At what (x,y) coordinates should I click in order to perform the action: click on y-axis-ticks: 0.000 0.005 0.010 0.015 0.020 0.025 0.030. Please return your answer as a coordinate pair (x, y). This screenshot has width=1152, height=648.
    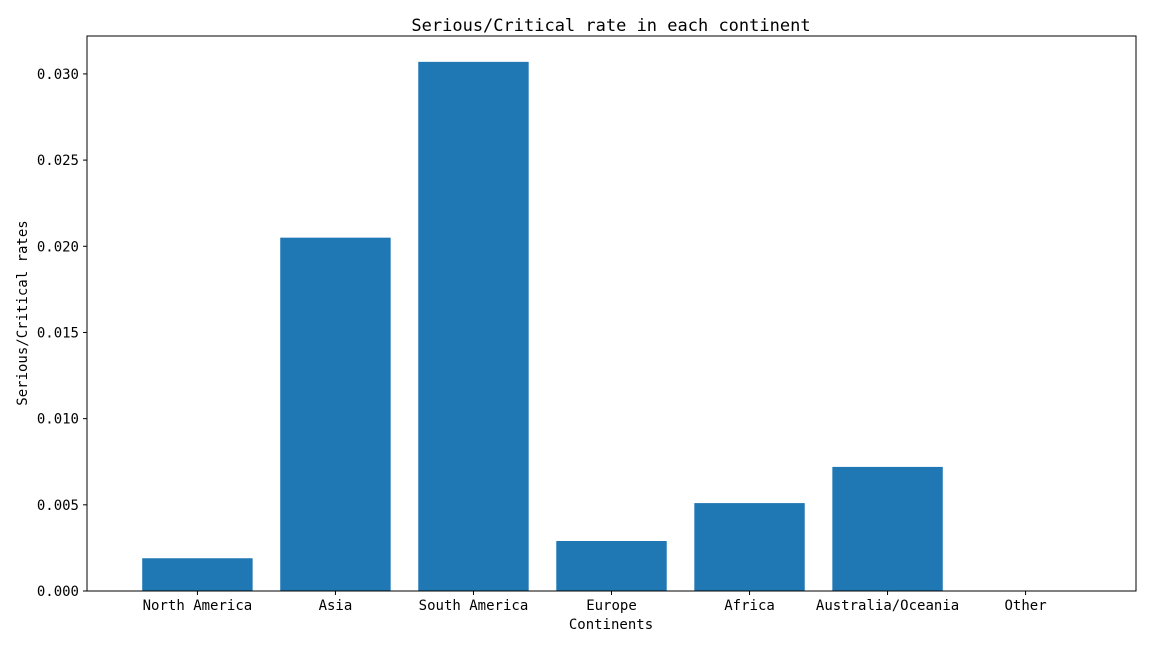
    Looking at the image, I should click on (62, 333).